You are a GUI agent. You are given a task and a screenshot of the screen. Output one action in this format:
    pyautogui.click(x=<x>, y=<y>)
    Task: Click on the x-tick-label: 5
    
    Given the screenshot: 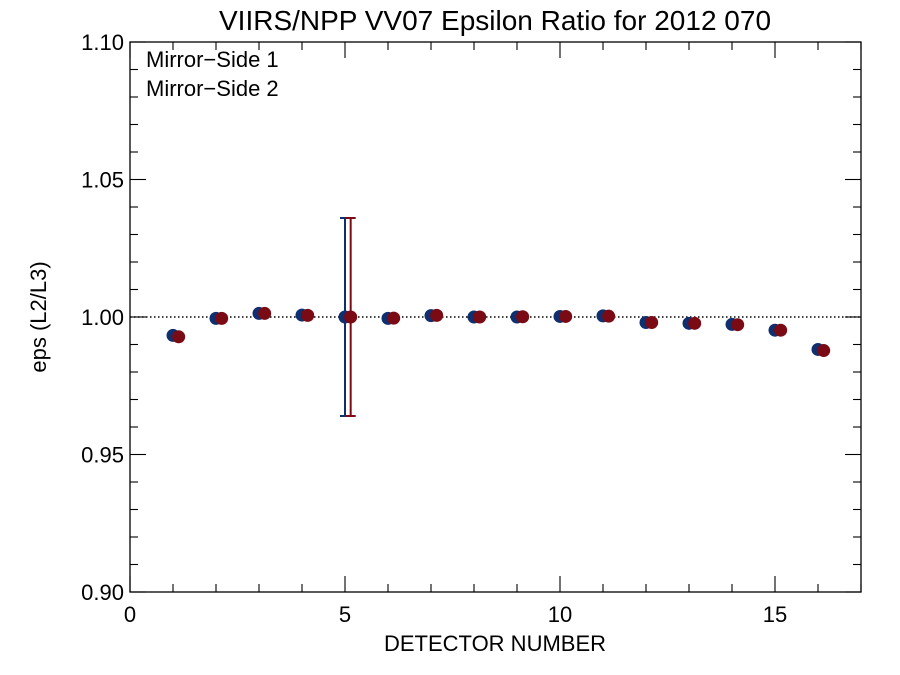 What is the action you would take?
    pyautogui.click(x=345, y=614)
    